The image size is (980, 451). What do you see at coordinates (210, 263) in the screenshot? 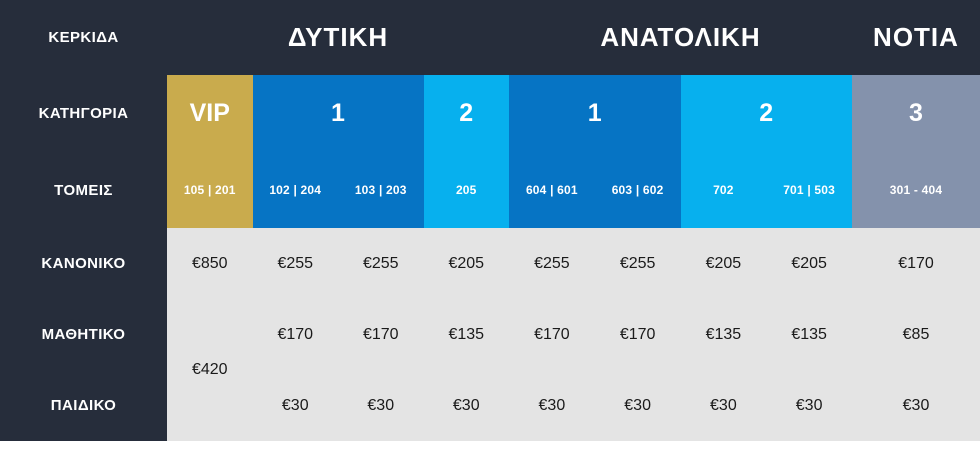
I see `price-cell-regular-vip: €850` at bounding box center [210, 263].